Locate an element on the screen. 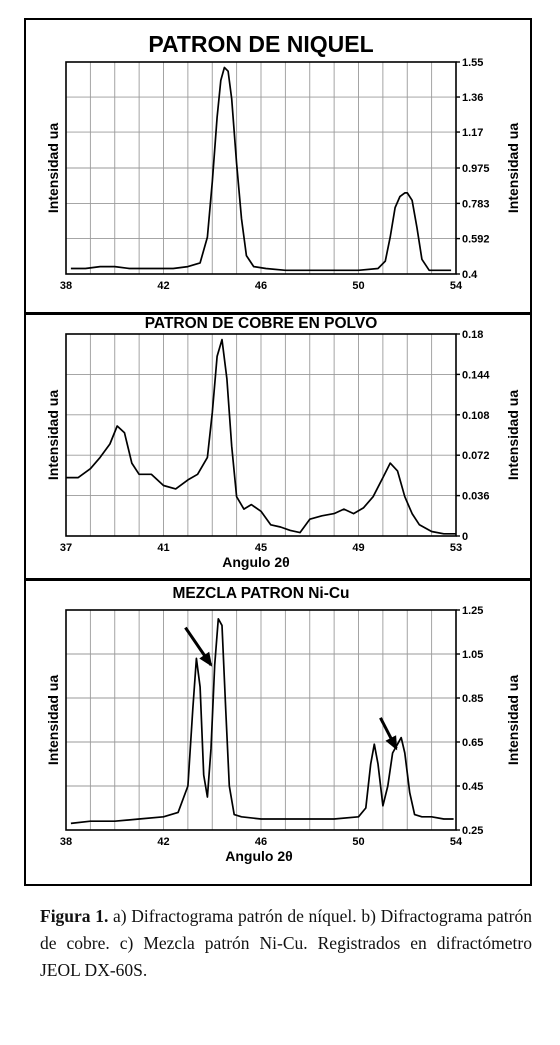 This screenshot has height=1045, width=560. y-tick-label: 0.18 is located at coordinates (472, 335).